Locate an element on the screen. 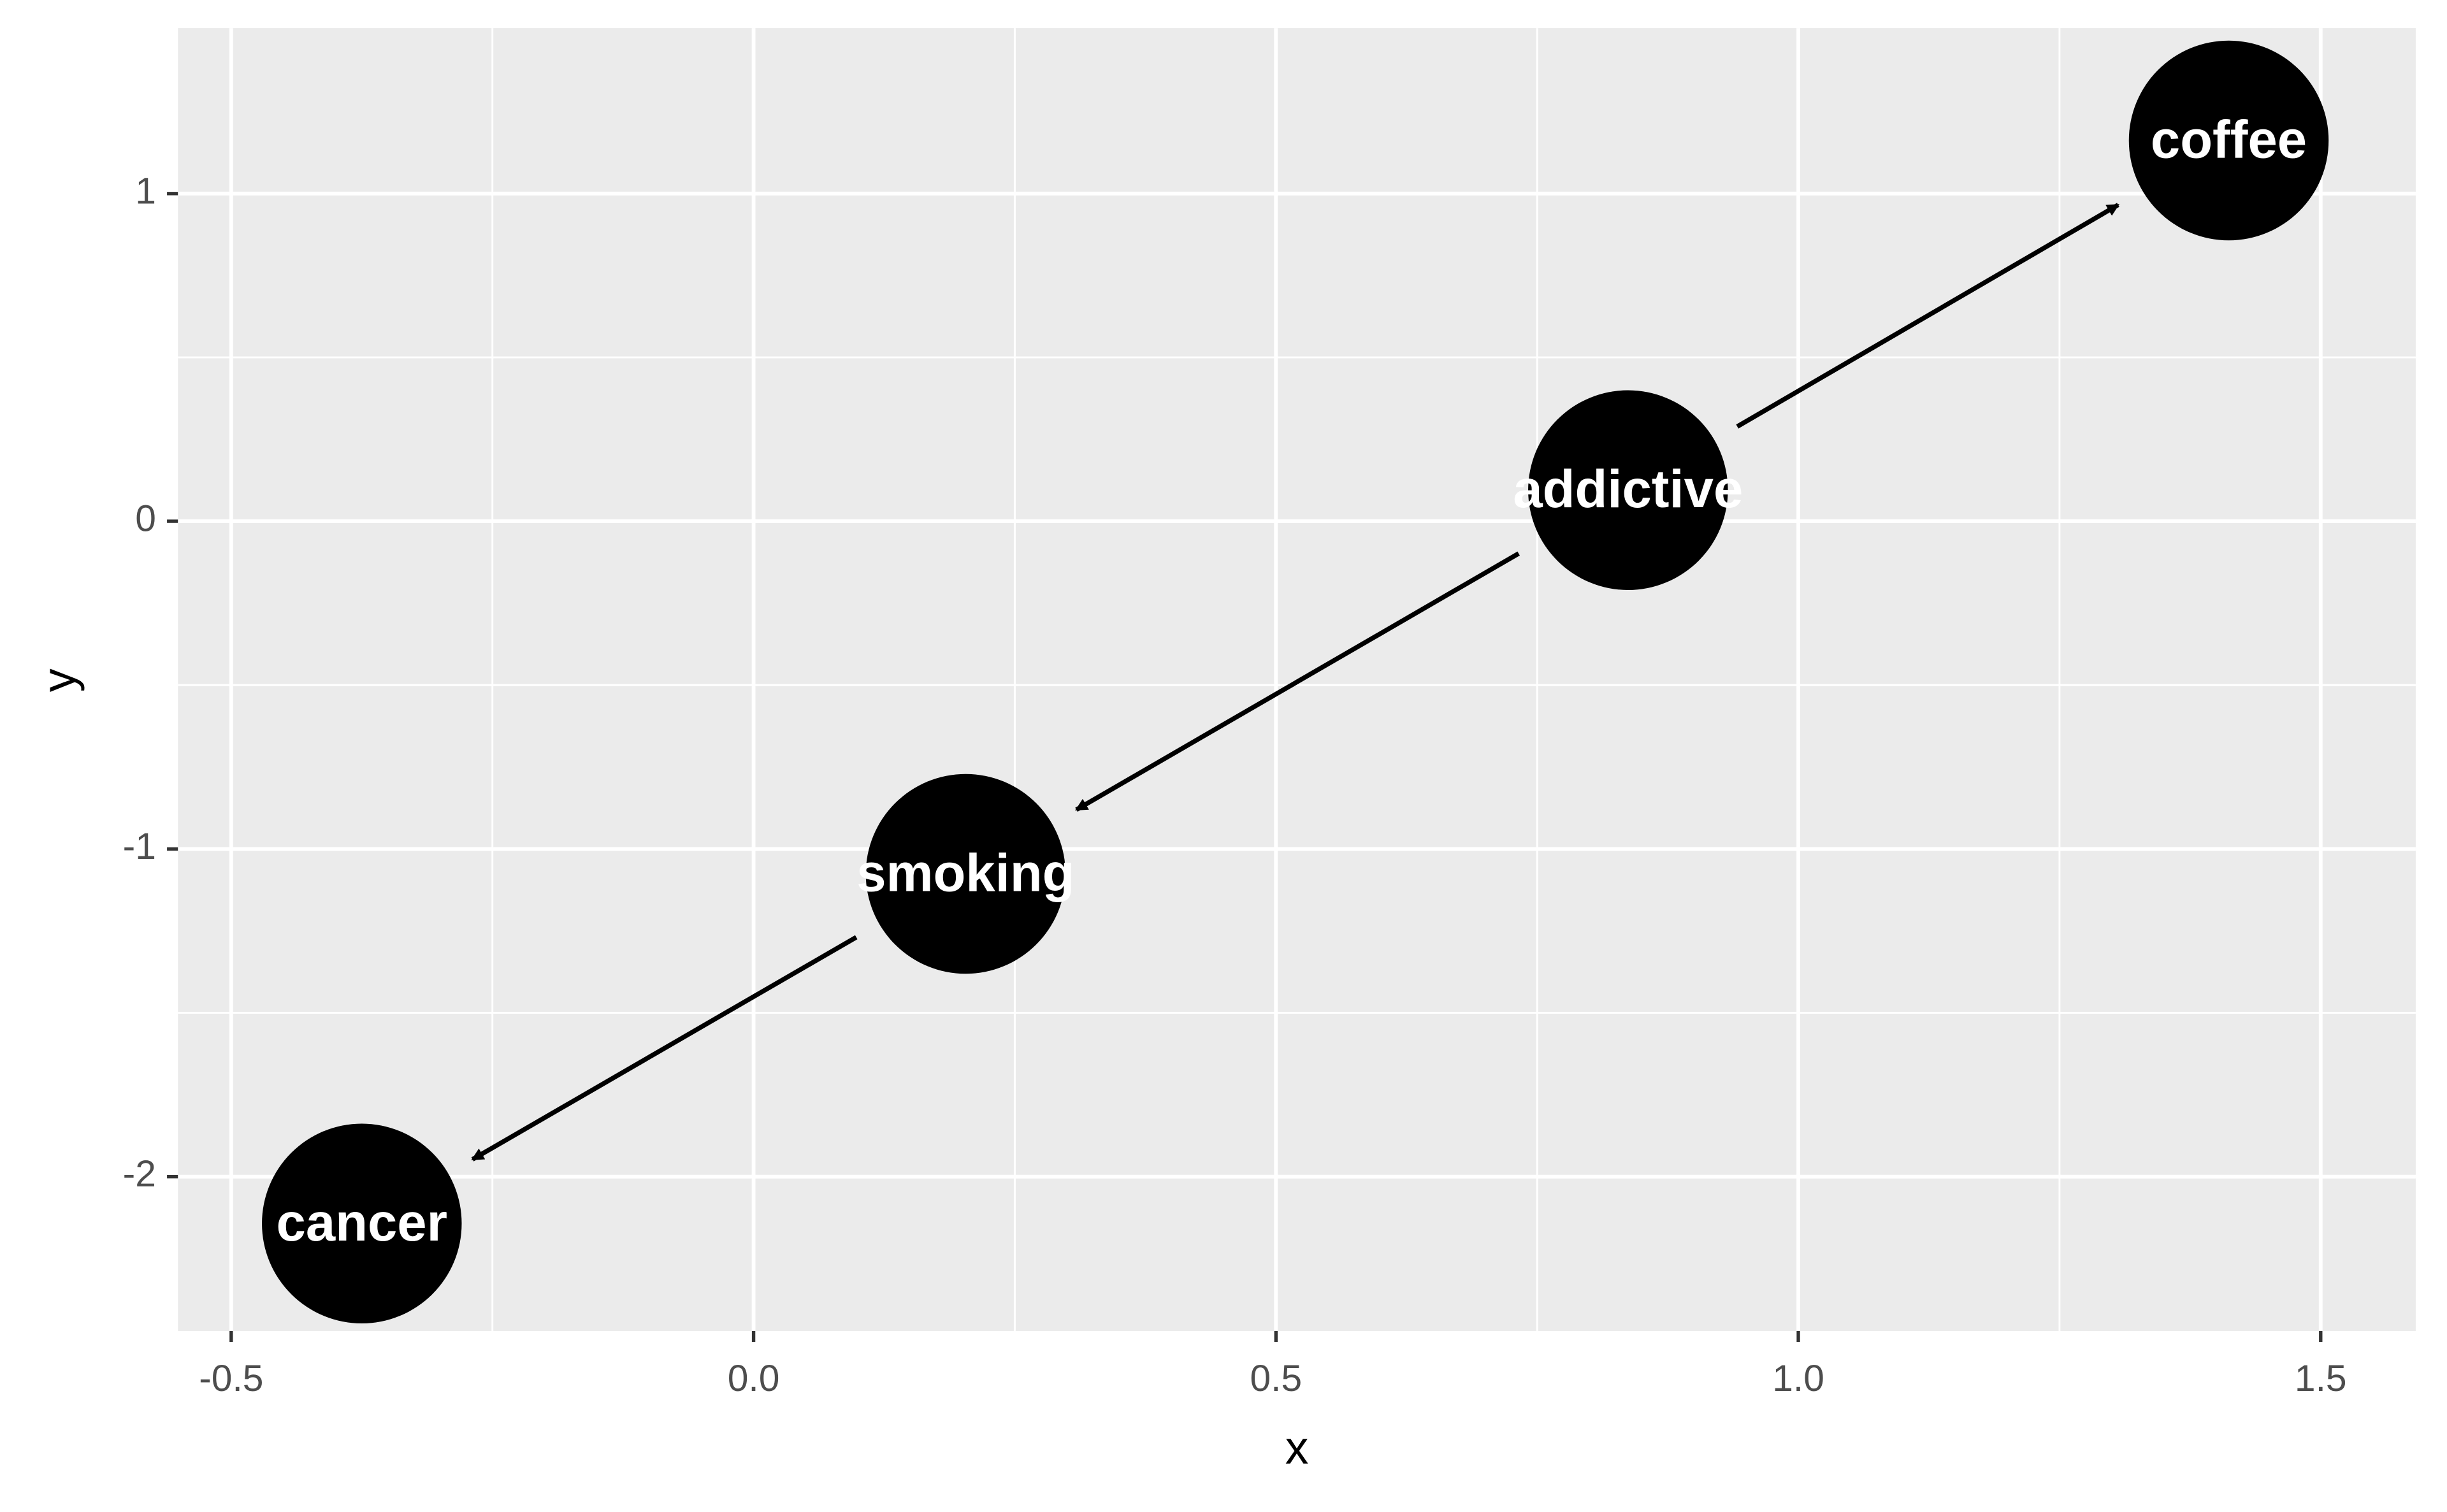 The height and width of the screenshot is (1512, 2447). y-axis-title: y is located at coordinates (58, 680).